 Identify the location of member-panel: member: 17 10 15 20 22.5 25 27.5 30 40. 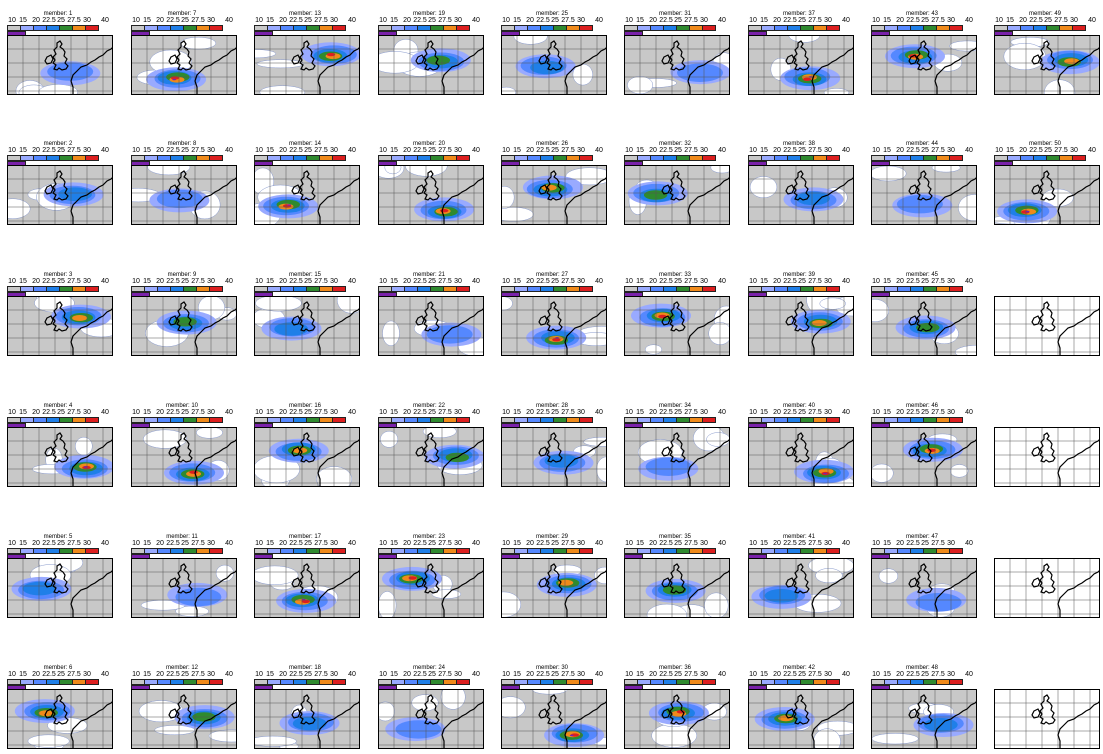
(305, 570).